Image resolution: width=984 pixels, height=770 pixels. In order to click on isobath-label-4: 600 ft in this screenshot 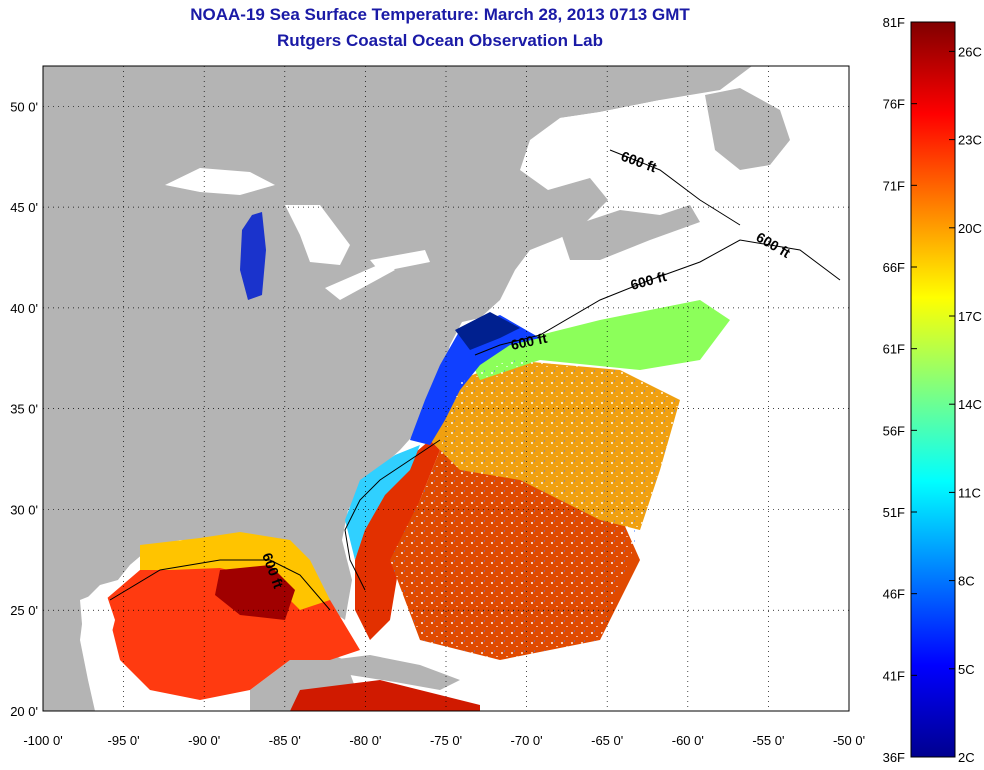, I will do `click(528, 341)`.